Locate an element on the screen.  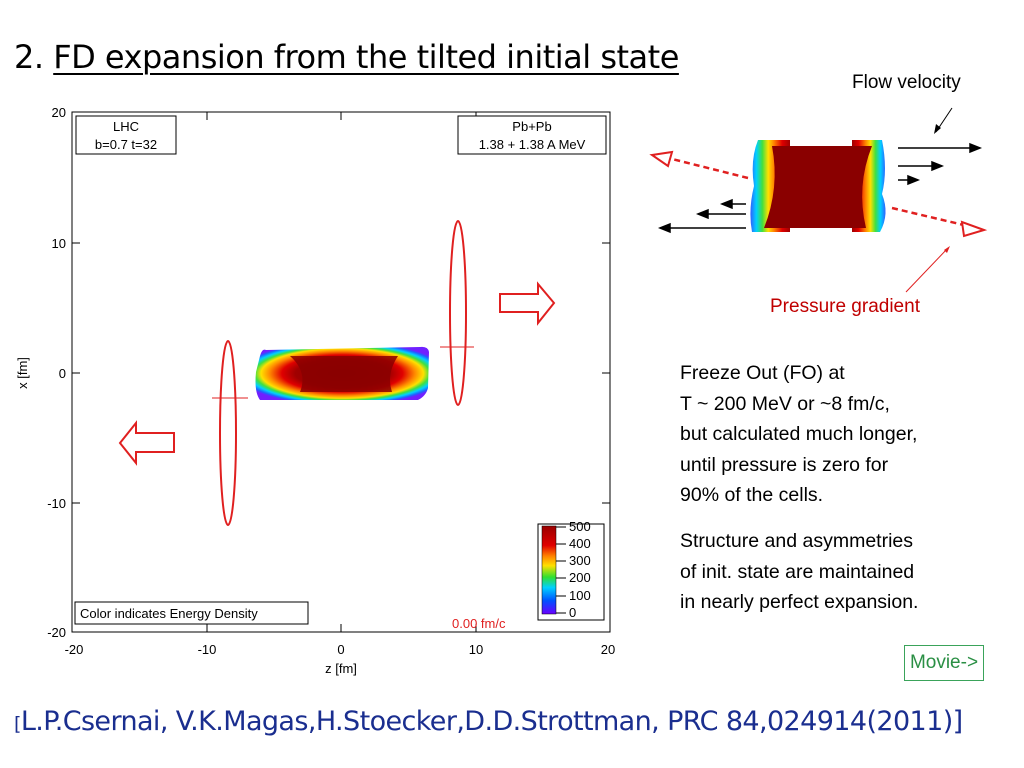
text-line: Structure and asymmetries is located at coordinates (797, 541).